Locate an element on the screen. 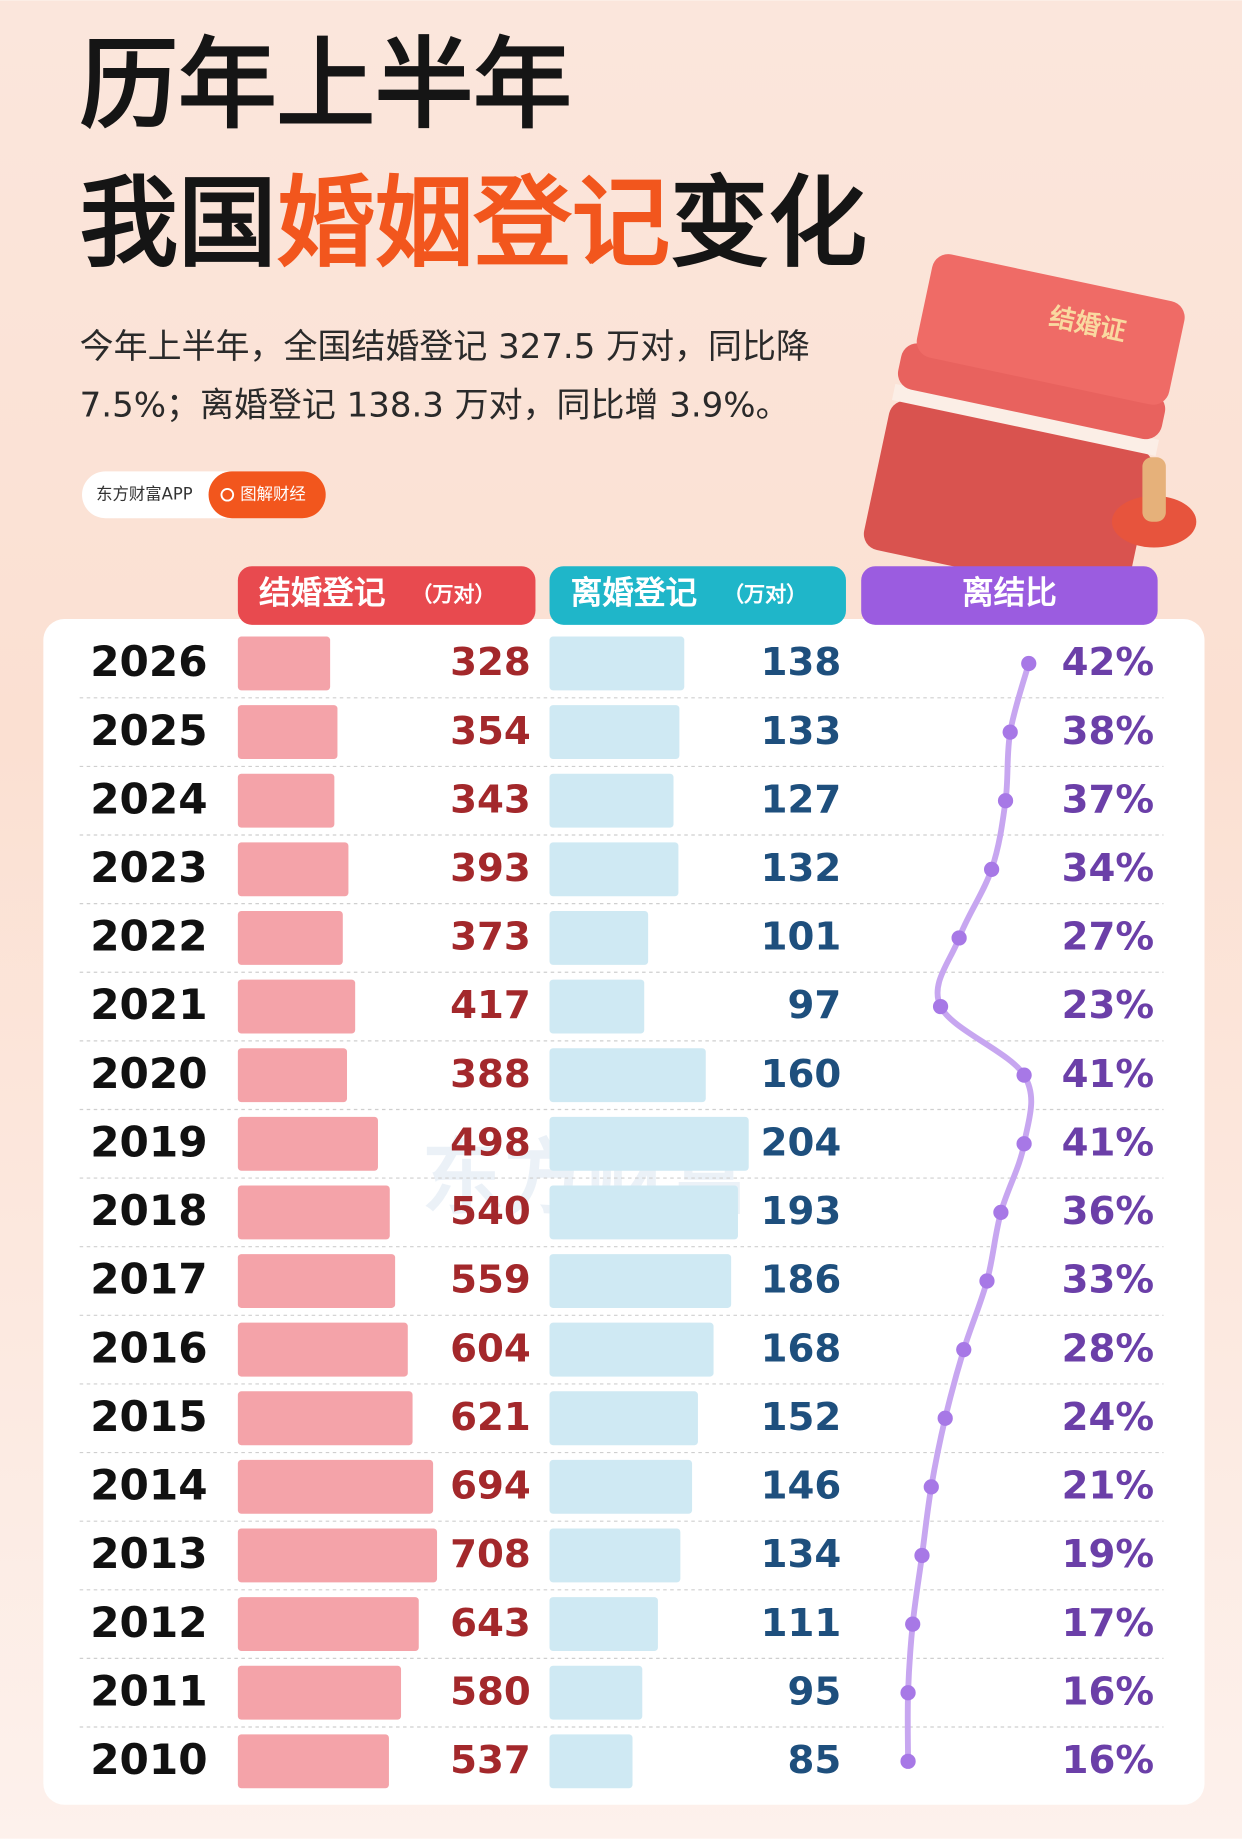 This screenshot has width=1242, height=1839. year-label: 2025 is located at coordinates (148, 730).